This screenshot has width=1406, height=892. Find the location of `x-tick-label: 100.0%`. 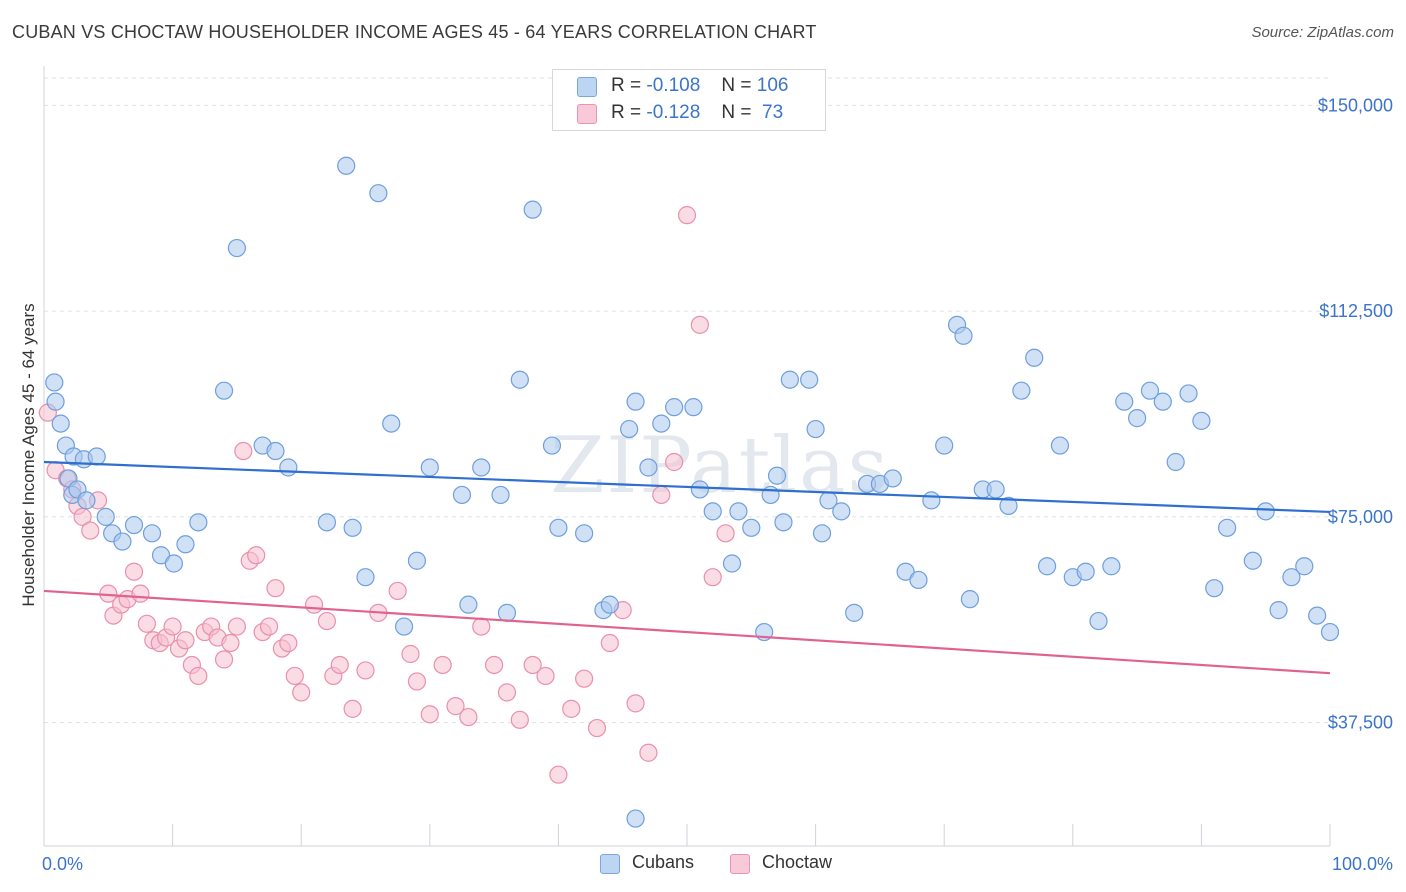

x-tick-label: 100.0% is located at coordinates (1362, 864).